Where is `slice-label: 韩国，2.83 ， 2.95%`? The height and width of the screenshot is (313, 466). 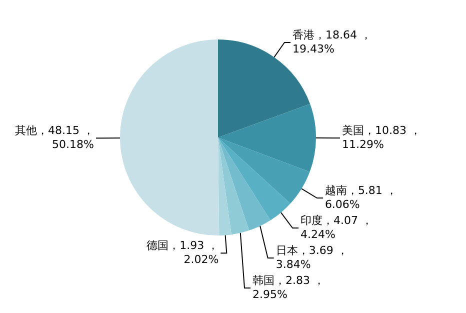
slice-label: 韩国，2.83 ， 2.95% is located at coordinates (288, 287).